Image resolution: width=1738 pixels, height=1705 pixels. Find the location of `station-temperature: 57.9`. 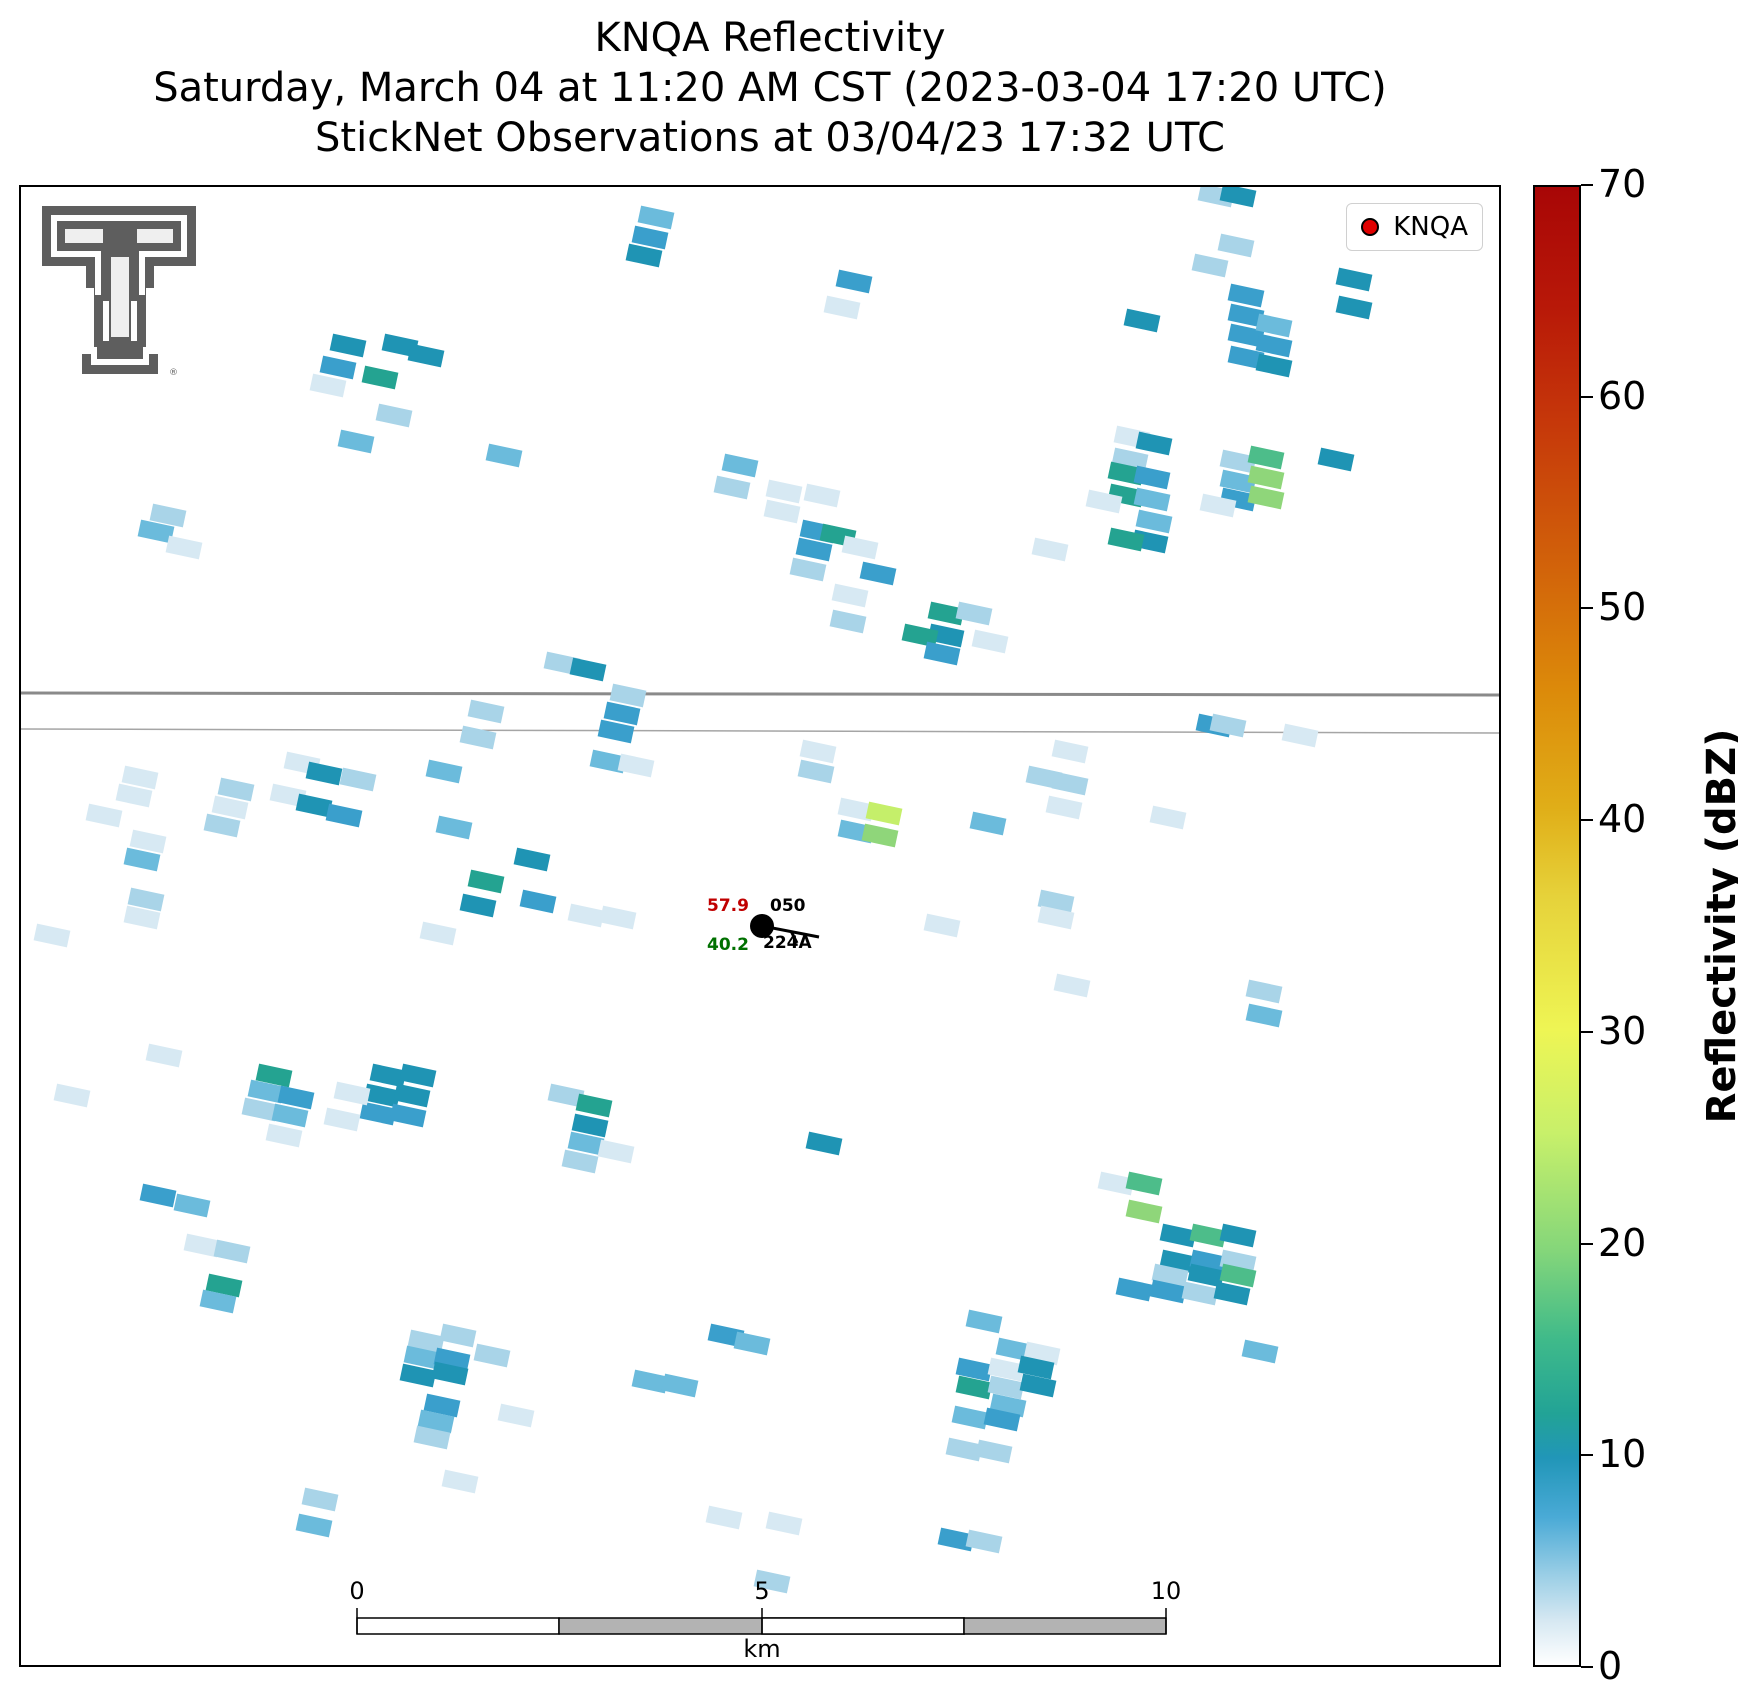

station-temperature: 57.9 is located at coordinates (728, 906).